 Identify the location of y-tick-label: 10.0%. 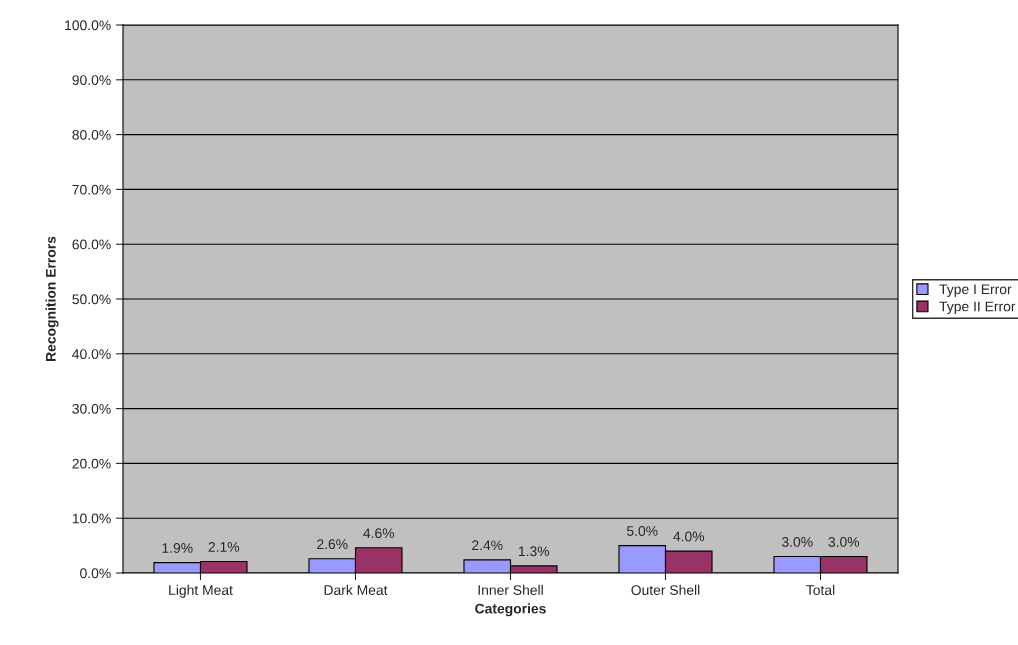
(91, 518).